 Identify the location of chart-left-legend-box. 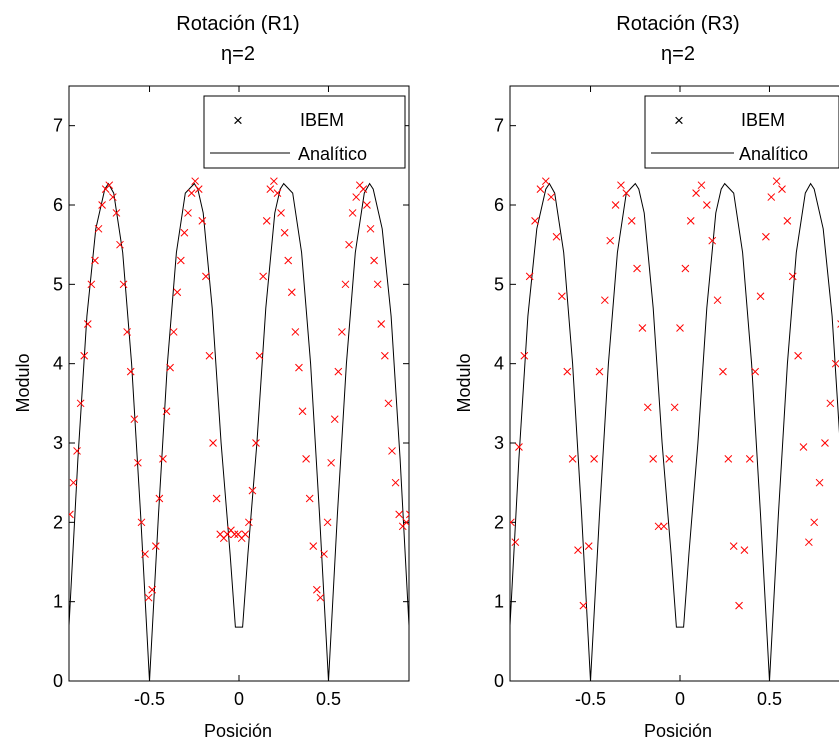
(304, 132).